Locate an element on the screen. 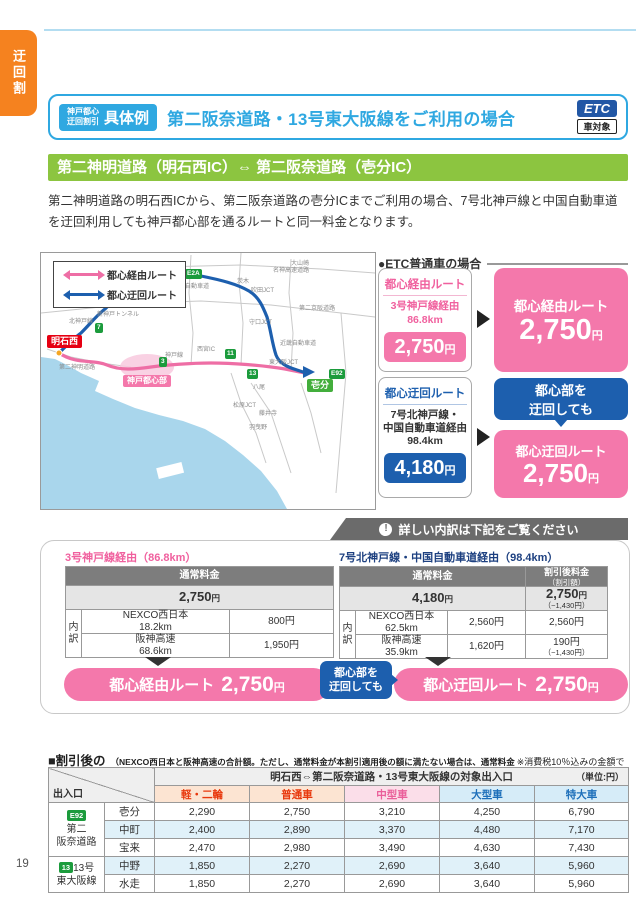 This screenshot has height=900, width=636. fare-value: 5,960 is located at coordinates (581, 865).